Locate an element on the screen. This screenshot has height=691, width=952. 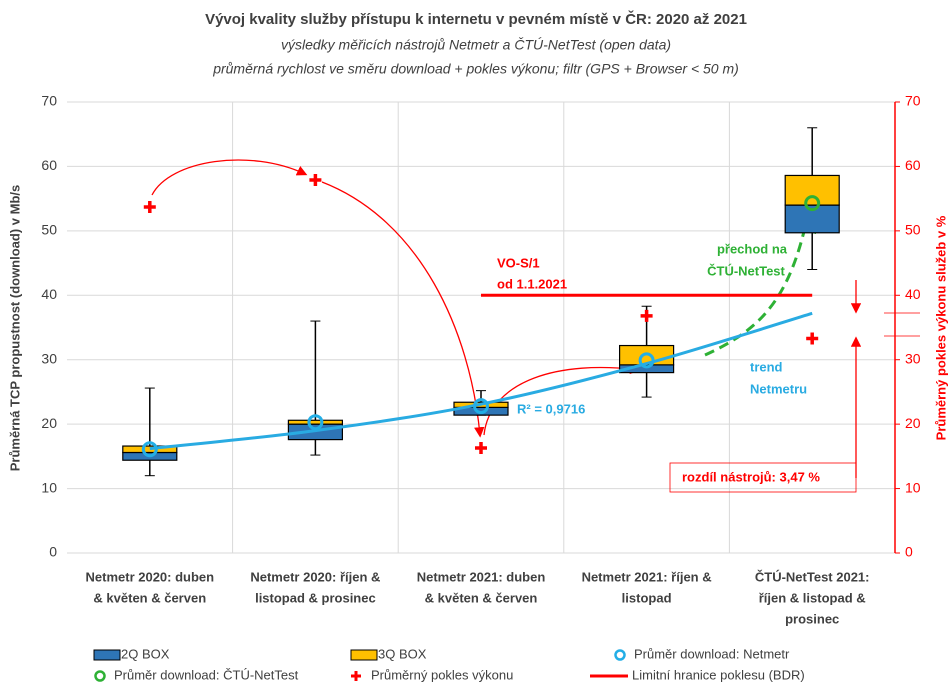
y-tick-label: 0 is located at coordinates (53, 552).